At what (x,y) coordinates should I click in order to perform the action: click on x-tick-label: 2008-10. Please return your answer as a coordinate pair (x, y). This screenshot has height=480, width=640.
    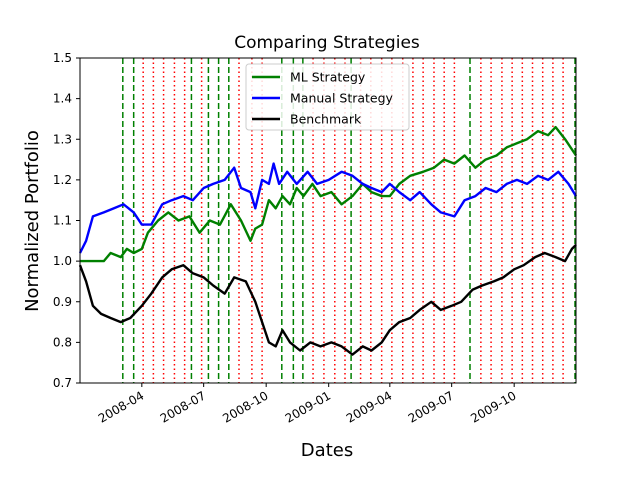
    Looking at the image, I should click on (245, 406).